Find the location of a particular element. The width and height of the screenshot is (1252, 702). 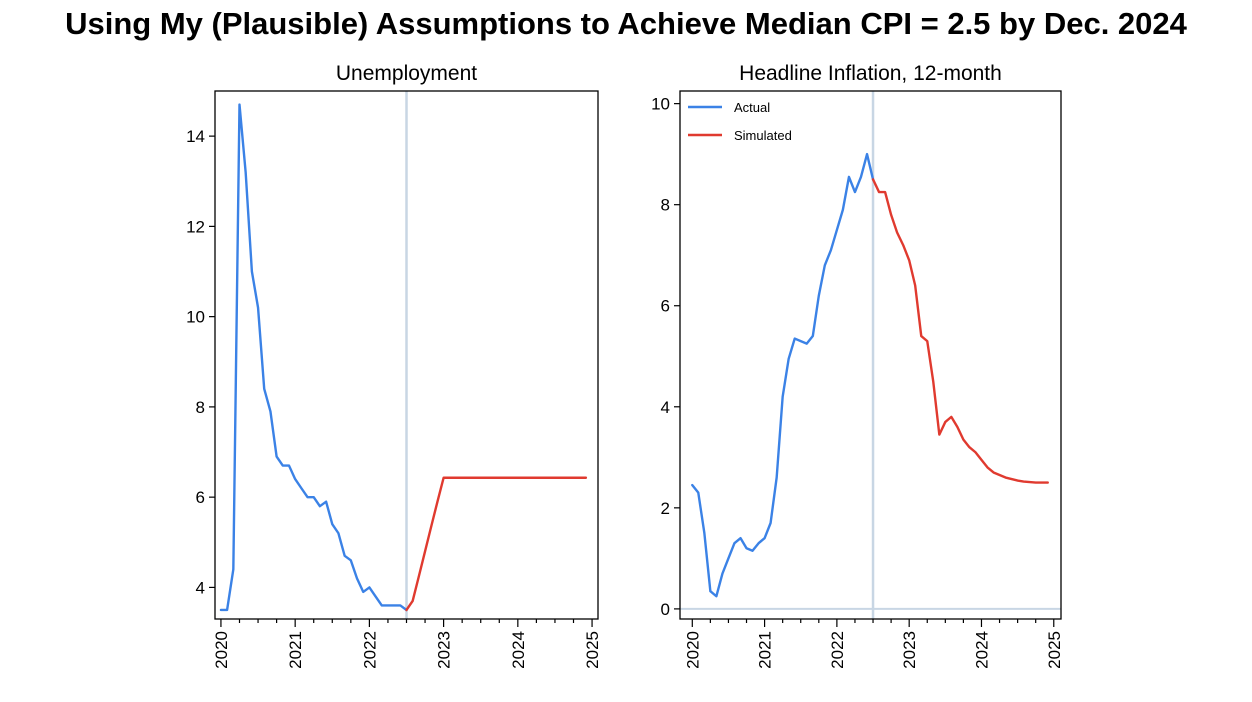

panel-title: Headline Inflation, 12-month is located at coordinates (870, 73).